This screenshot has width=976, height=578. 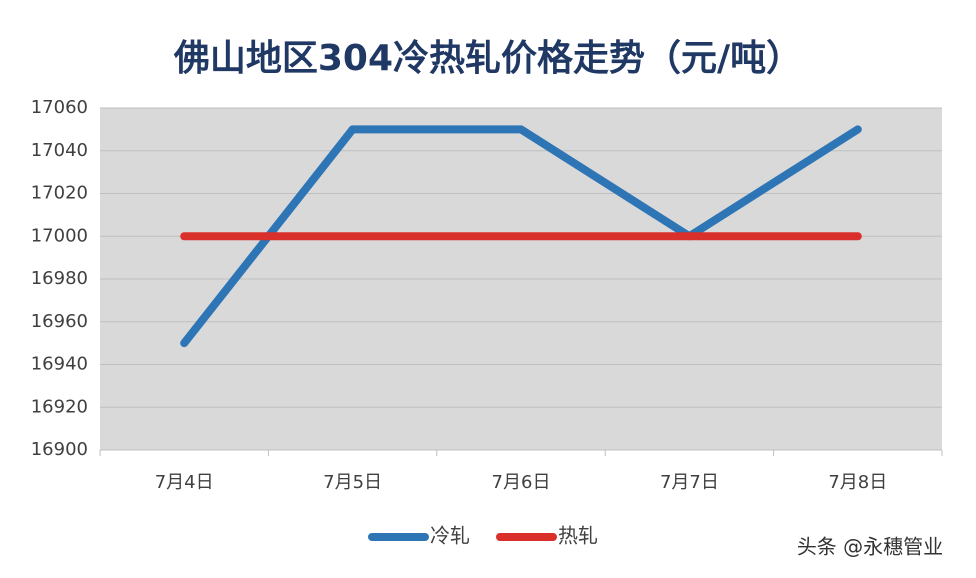 What do you see at coordinates (689, 482) in the screenshot?
I see `x-tick-label: 7月7日` at bounding box center [689, 482].